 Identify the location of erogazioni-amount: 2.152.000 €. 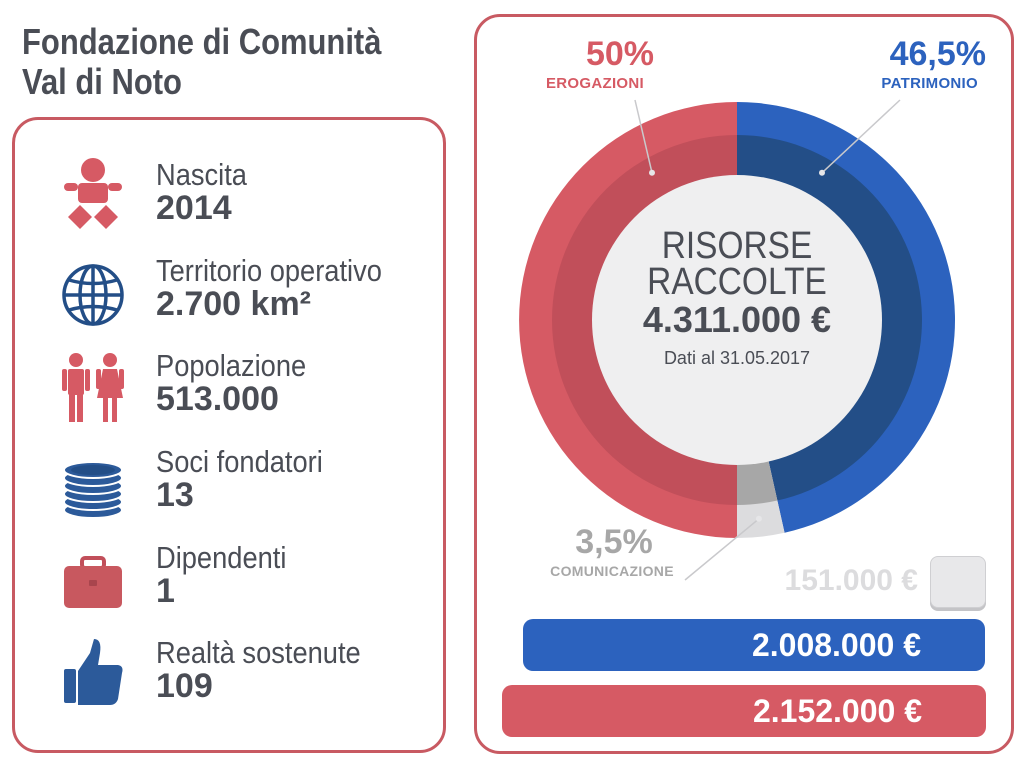
(837, 711).